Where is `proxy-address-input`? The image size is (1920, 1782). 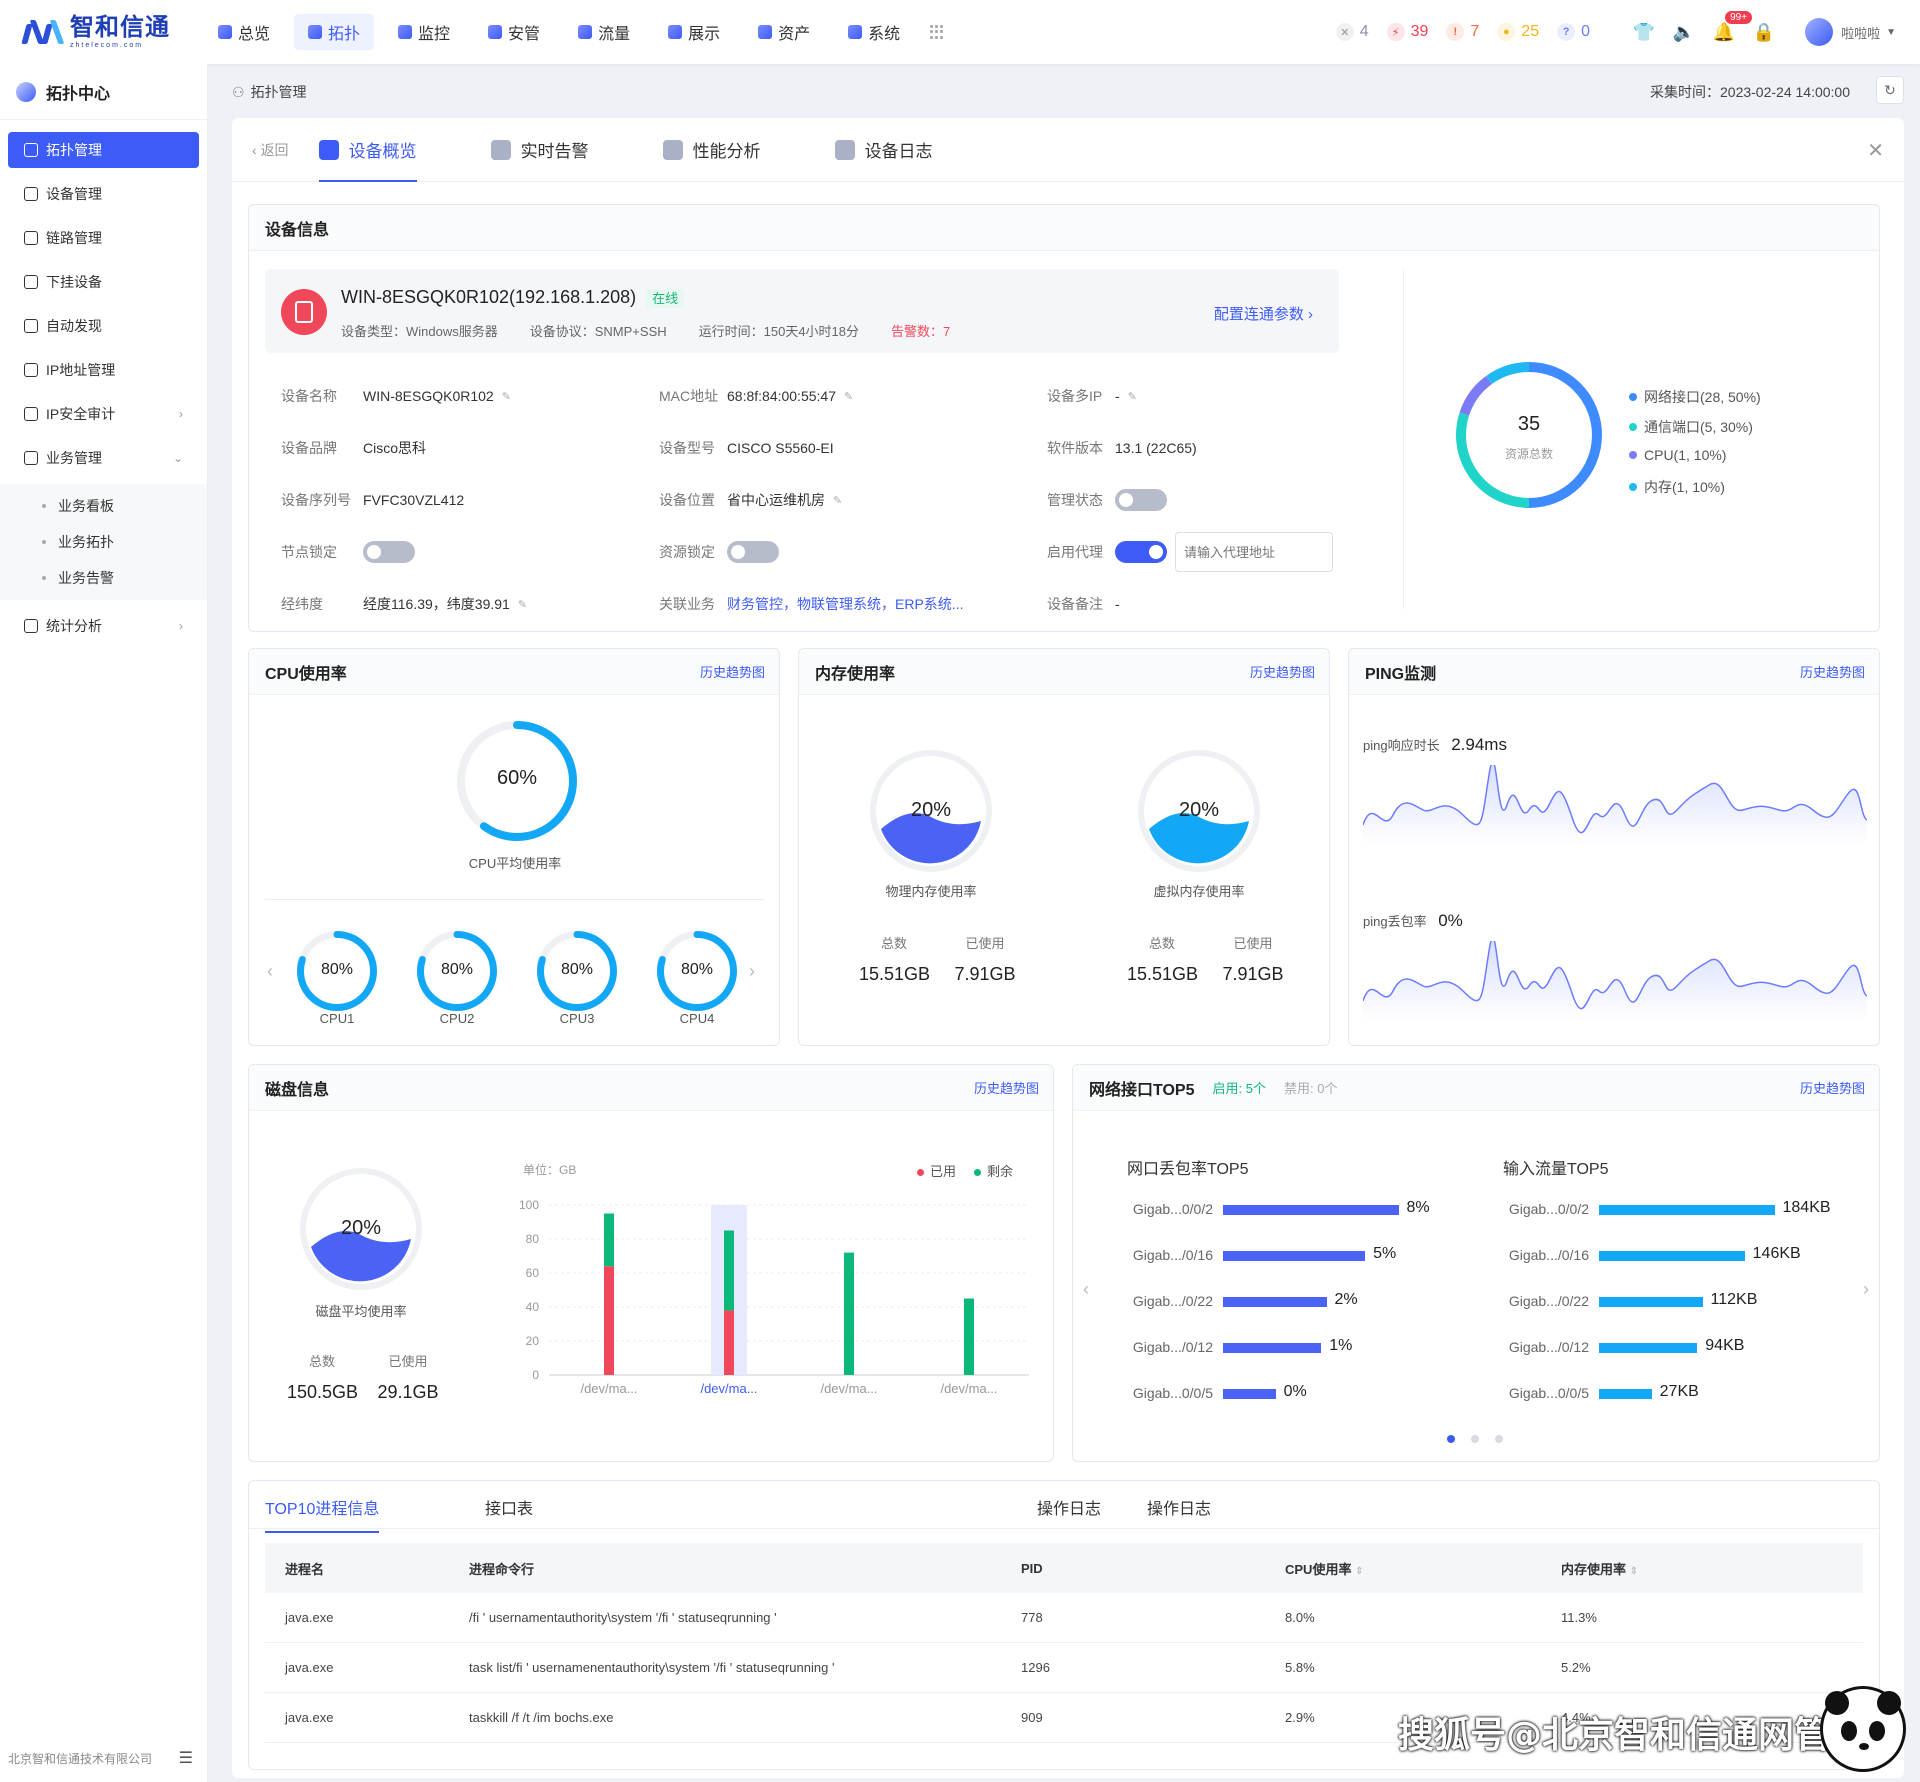
proxy-address-input is located at coordinates (1254, 552).